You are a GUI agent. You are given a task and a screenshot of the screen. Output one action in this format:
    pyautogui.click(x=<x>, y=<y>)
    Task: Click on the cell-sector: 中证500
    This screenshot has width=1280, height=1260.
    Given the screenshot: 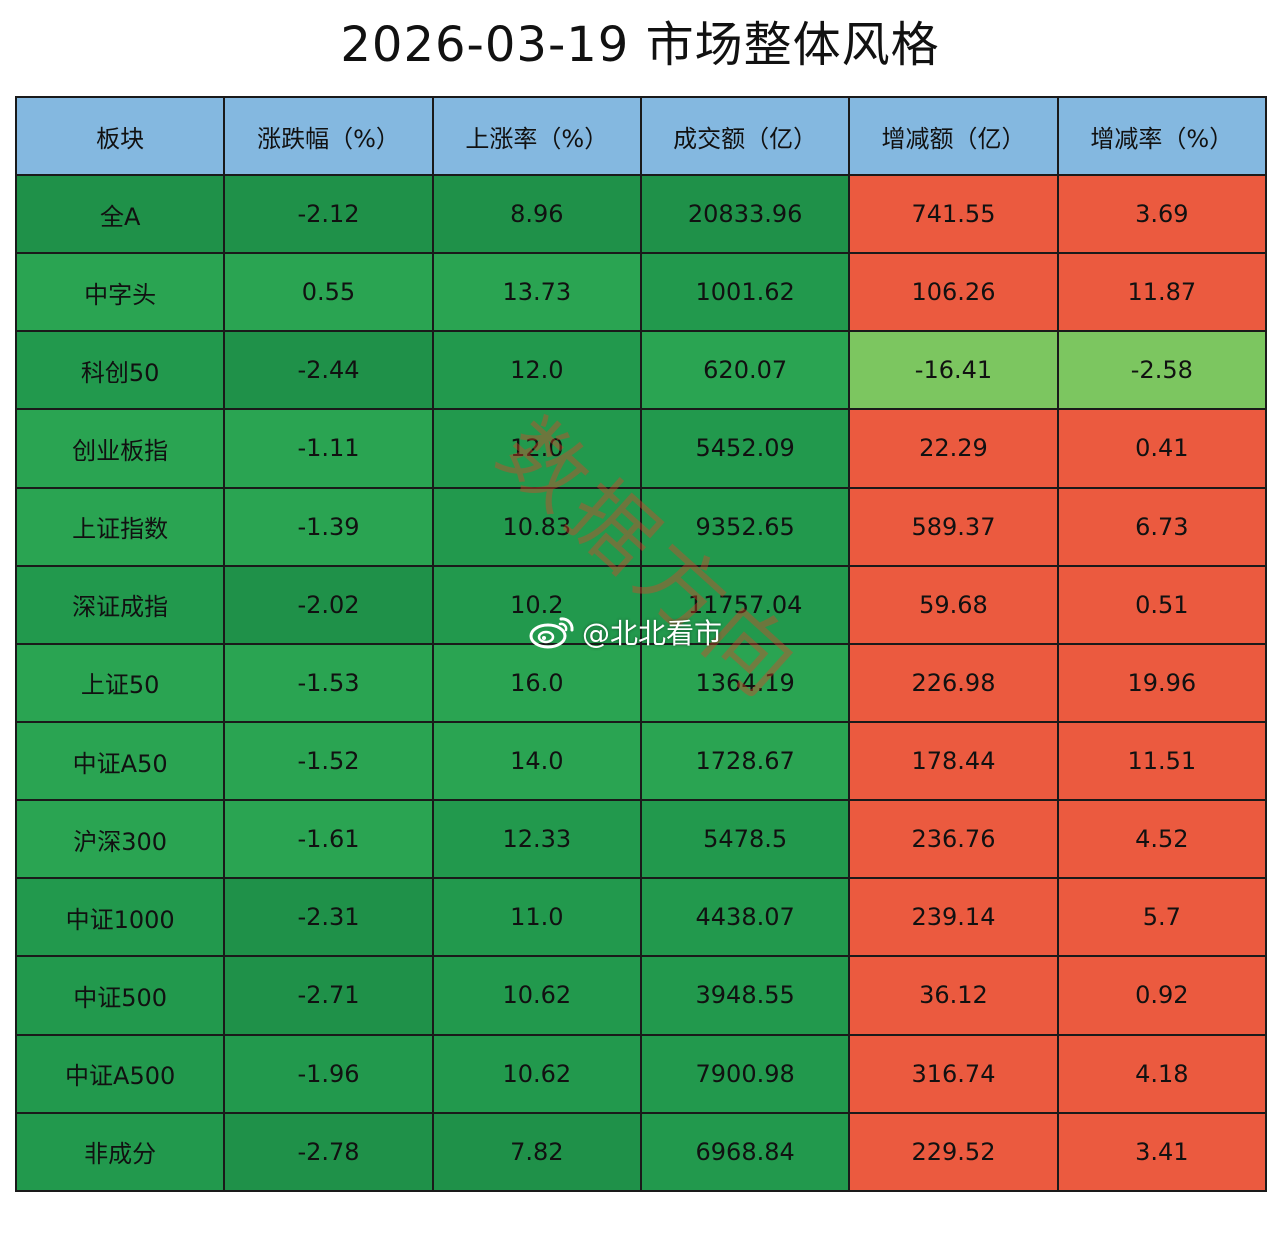 What is the action you would take?
    pyautogui.click(x=120, y=995)
    